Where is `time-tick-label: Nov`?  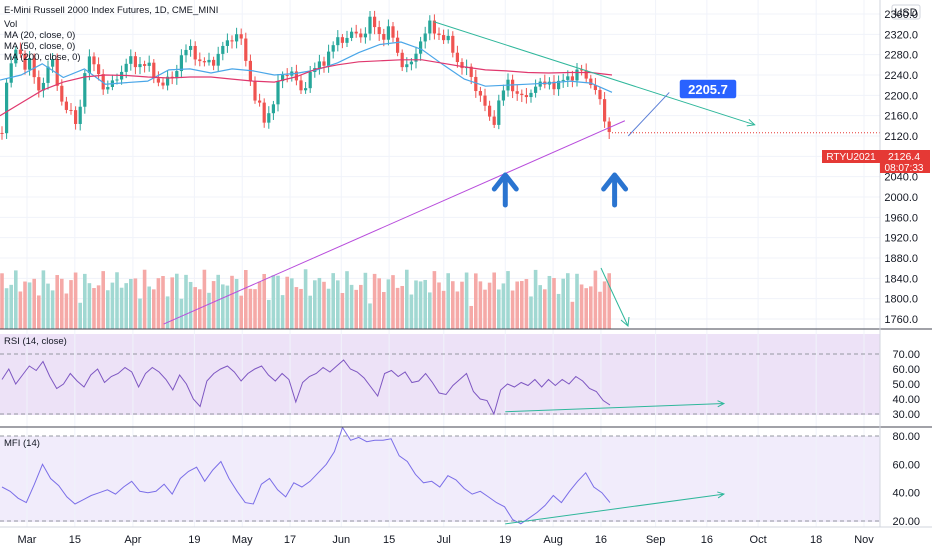 time-tick-label: Nov is located at coordinates (864, 540).